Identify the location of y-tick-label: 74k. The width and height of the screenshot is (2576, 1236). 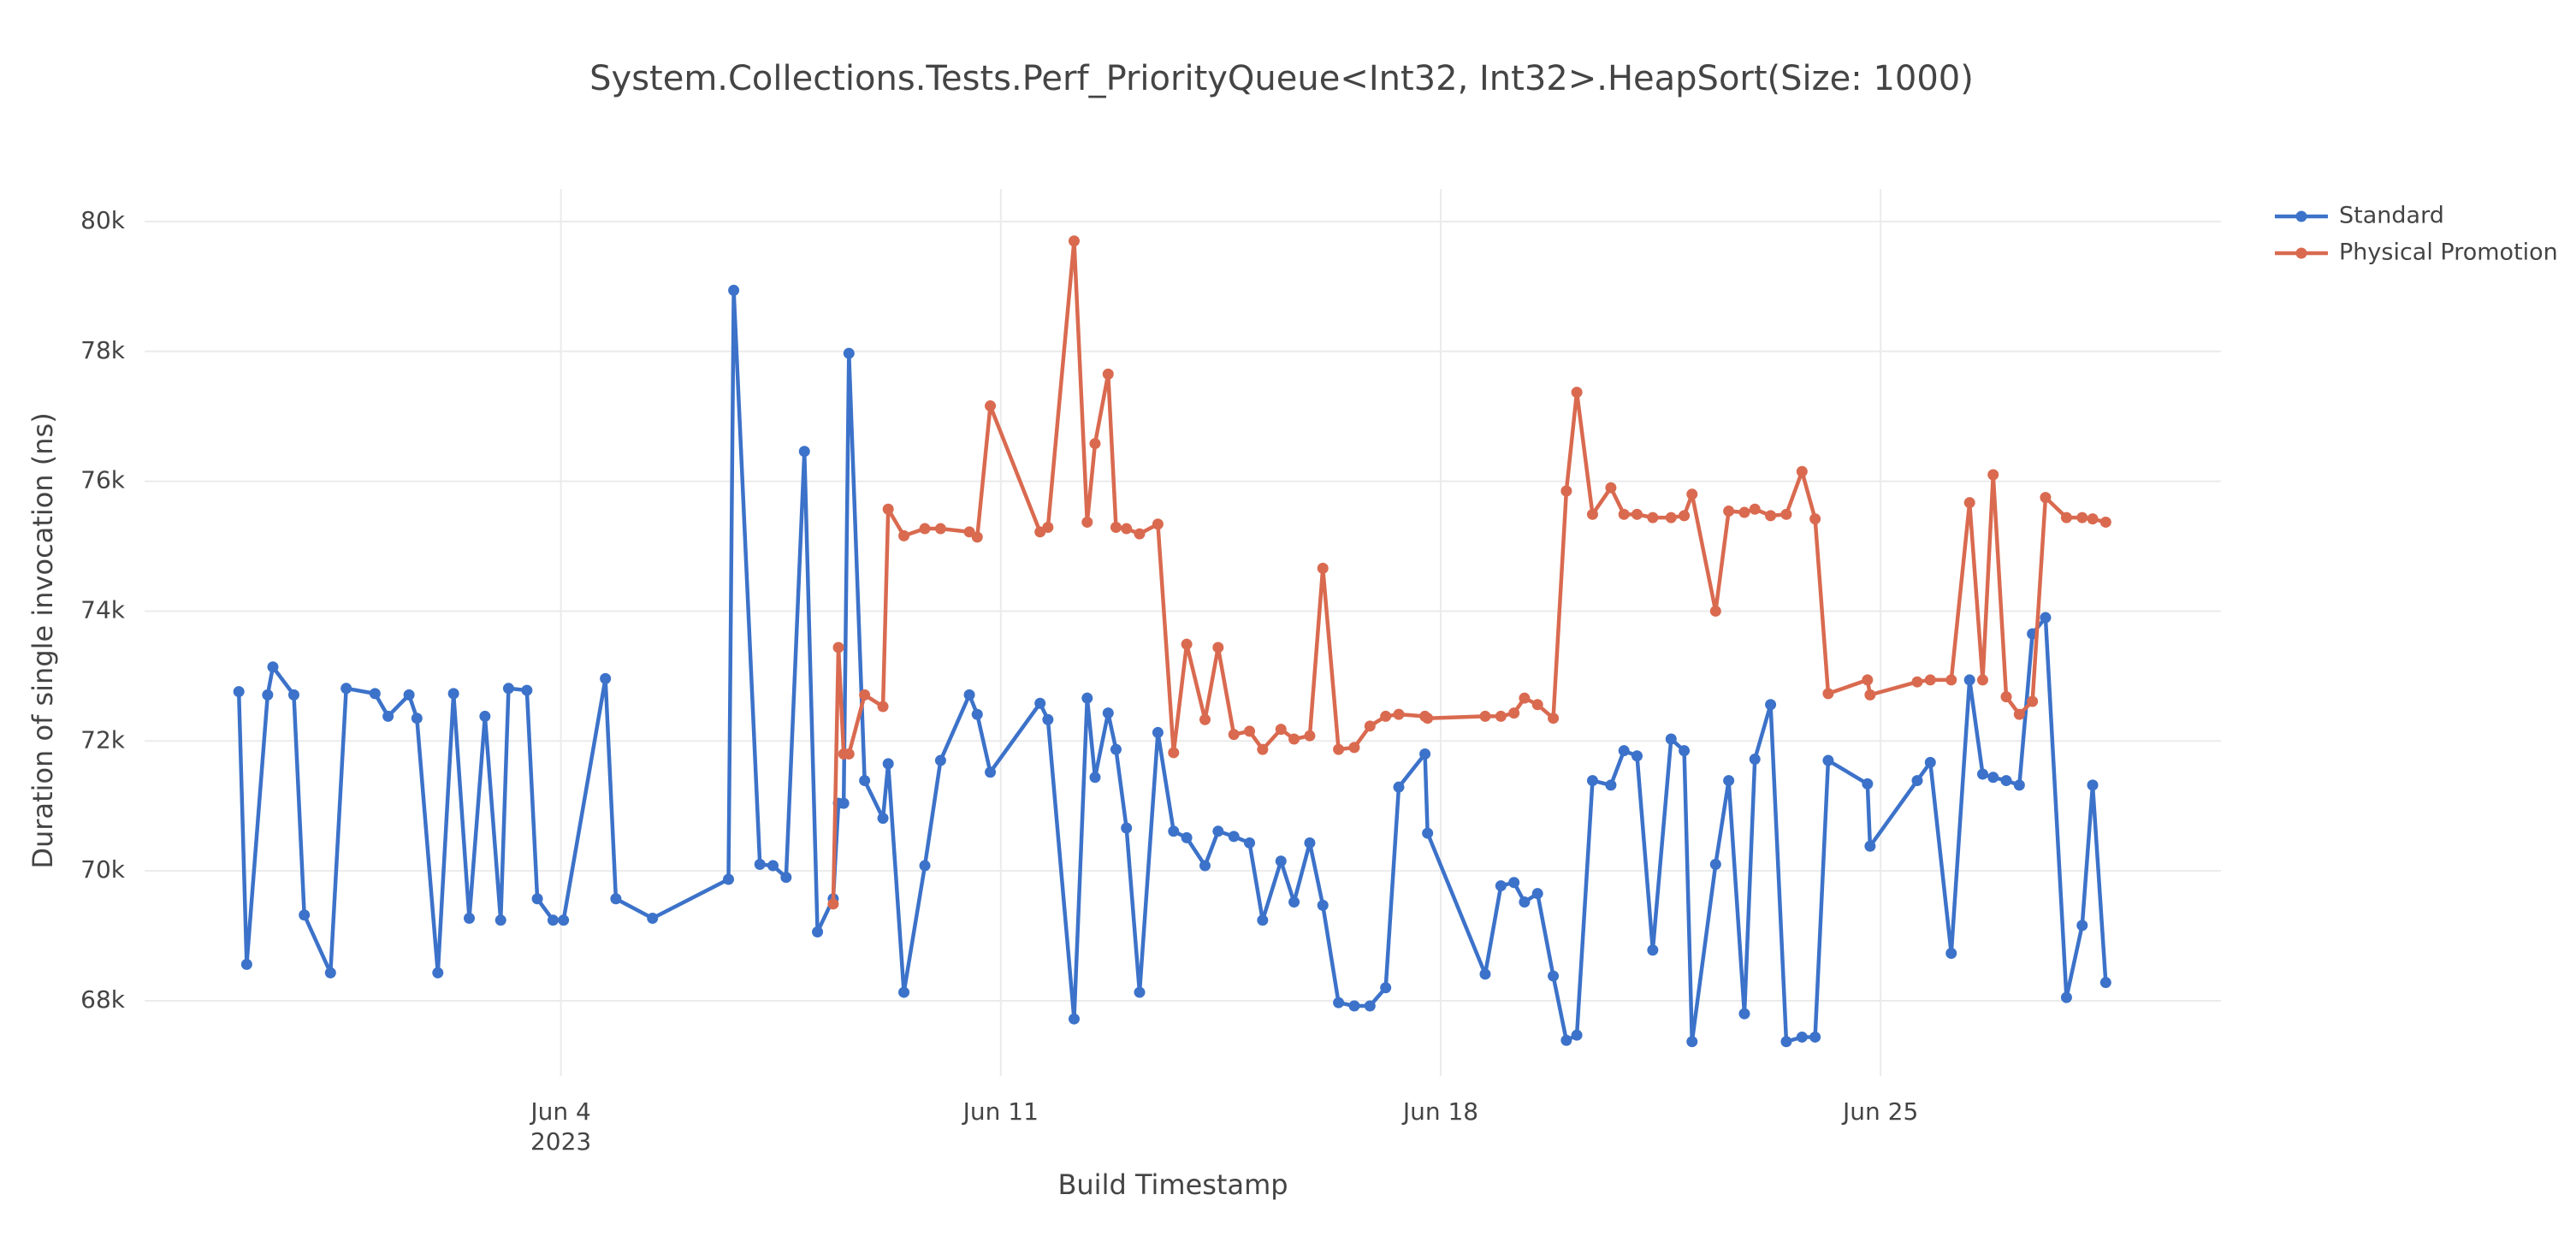
(103, 609).